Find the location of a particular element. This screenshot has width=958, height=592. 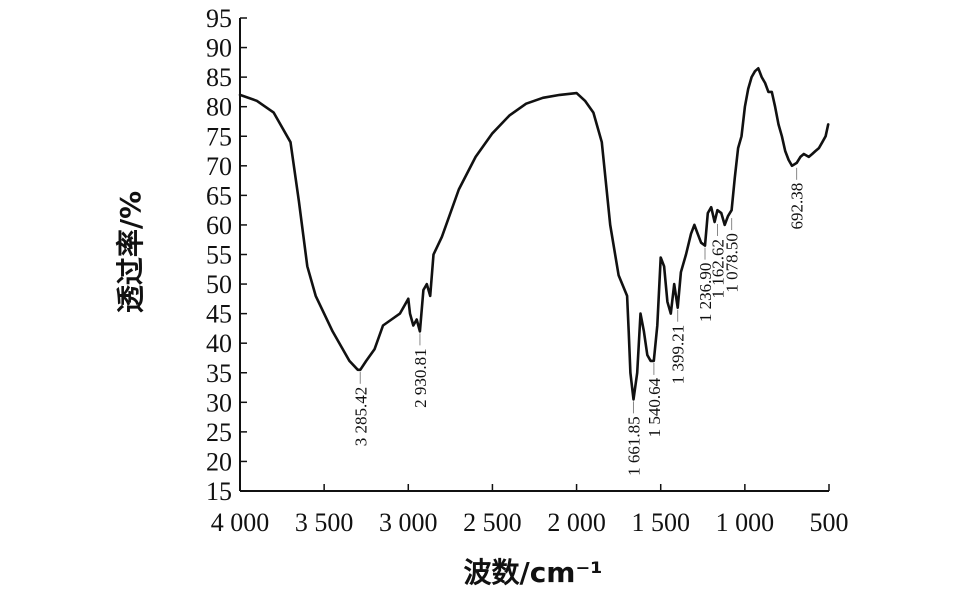

x-axis-ticks: 4 000 3 500 3 000 2 500 2 000 1 500 1 000 500 is located at coordinates (530, 510).